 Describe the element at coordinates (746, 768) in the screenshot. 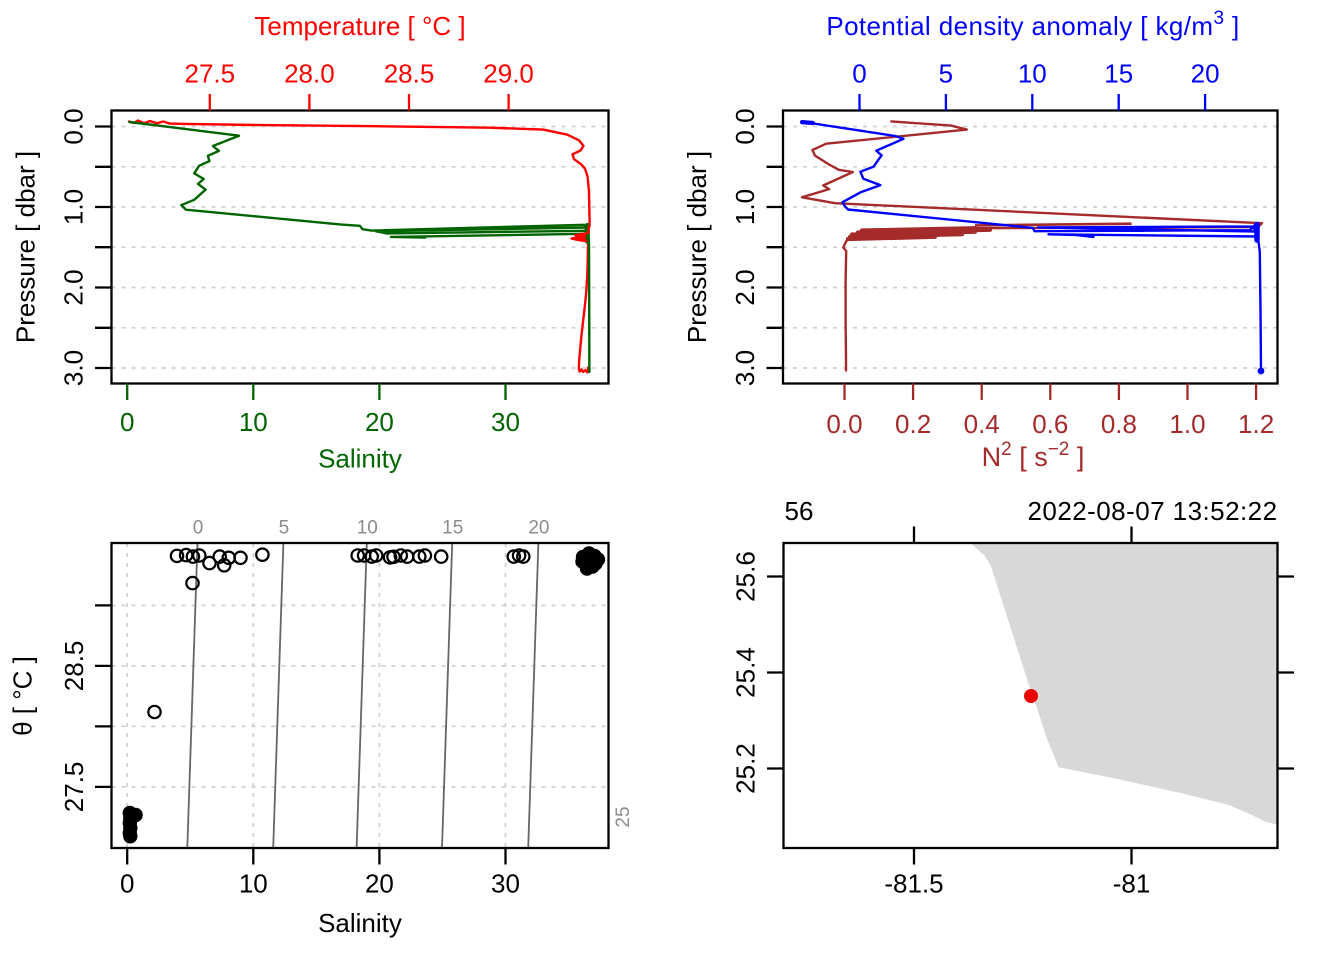

I see `svg-text: 25.2` at that location.